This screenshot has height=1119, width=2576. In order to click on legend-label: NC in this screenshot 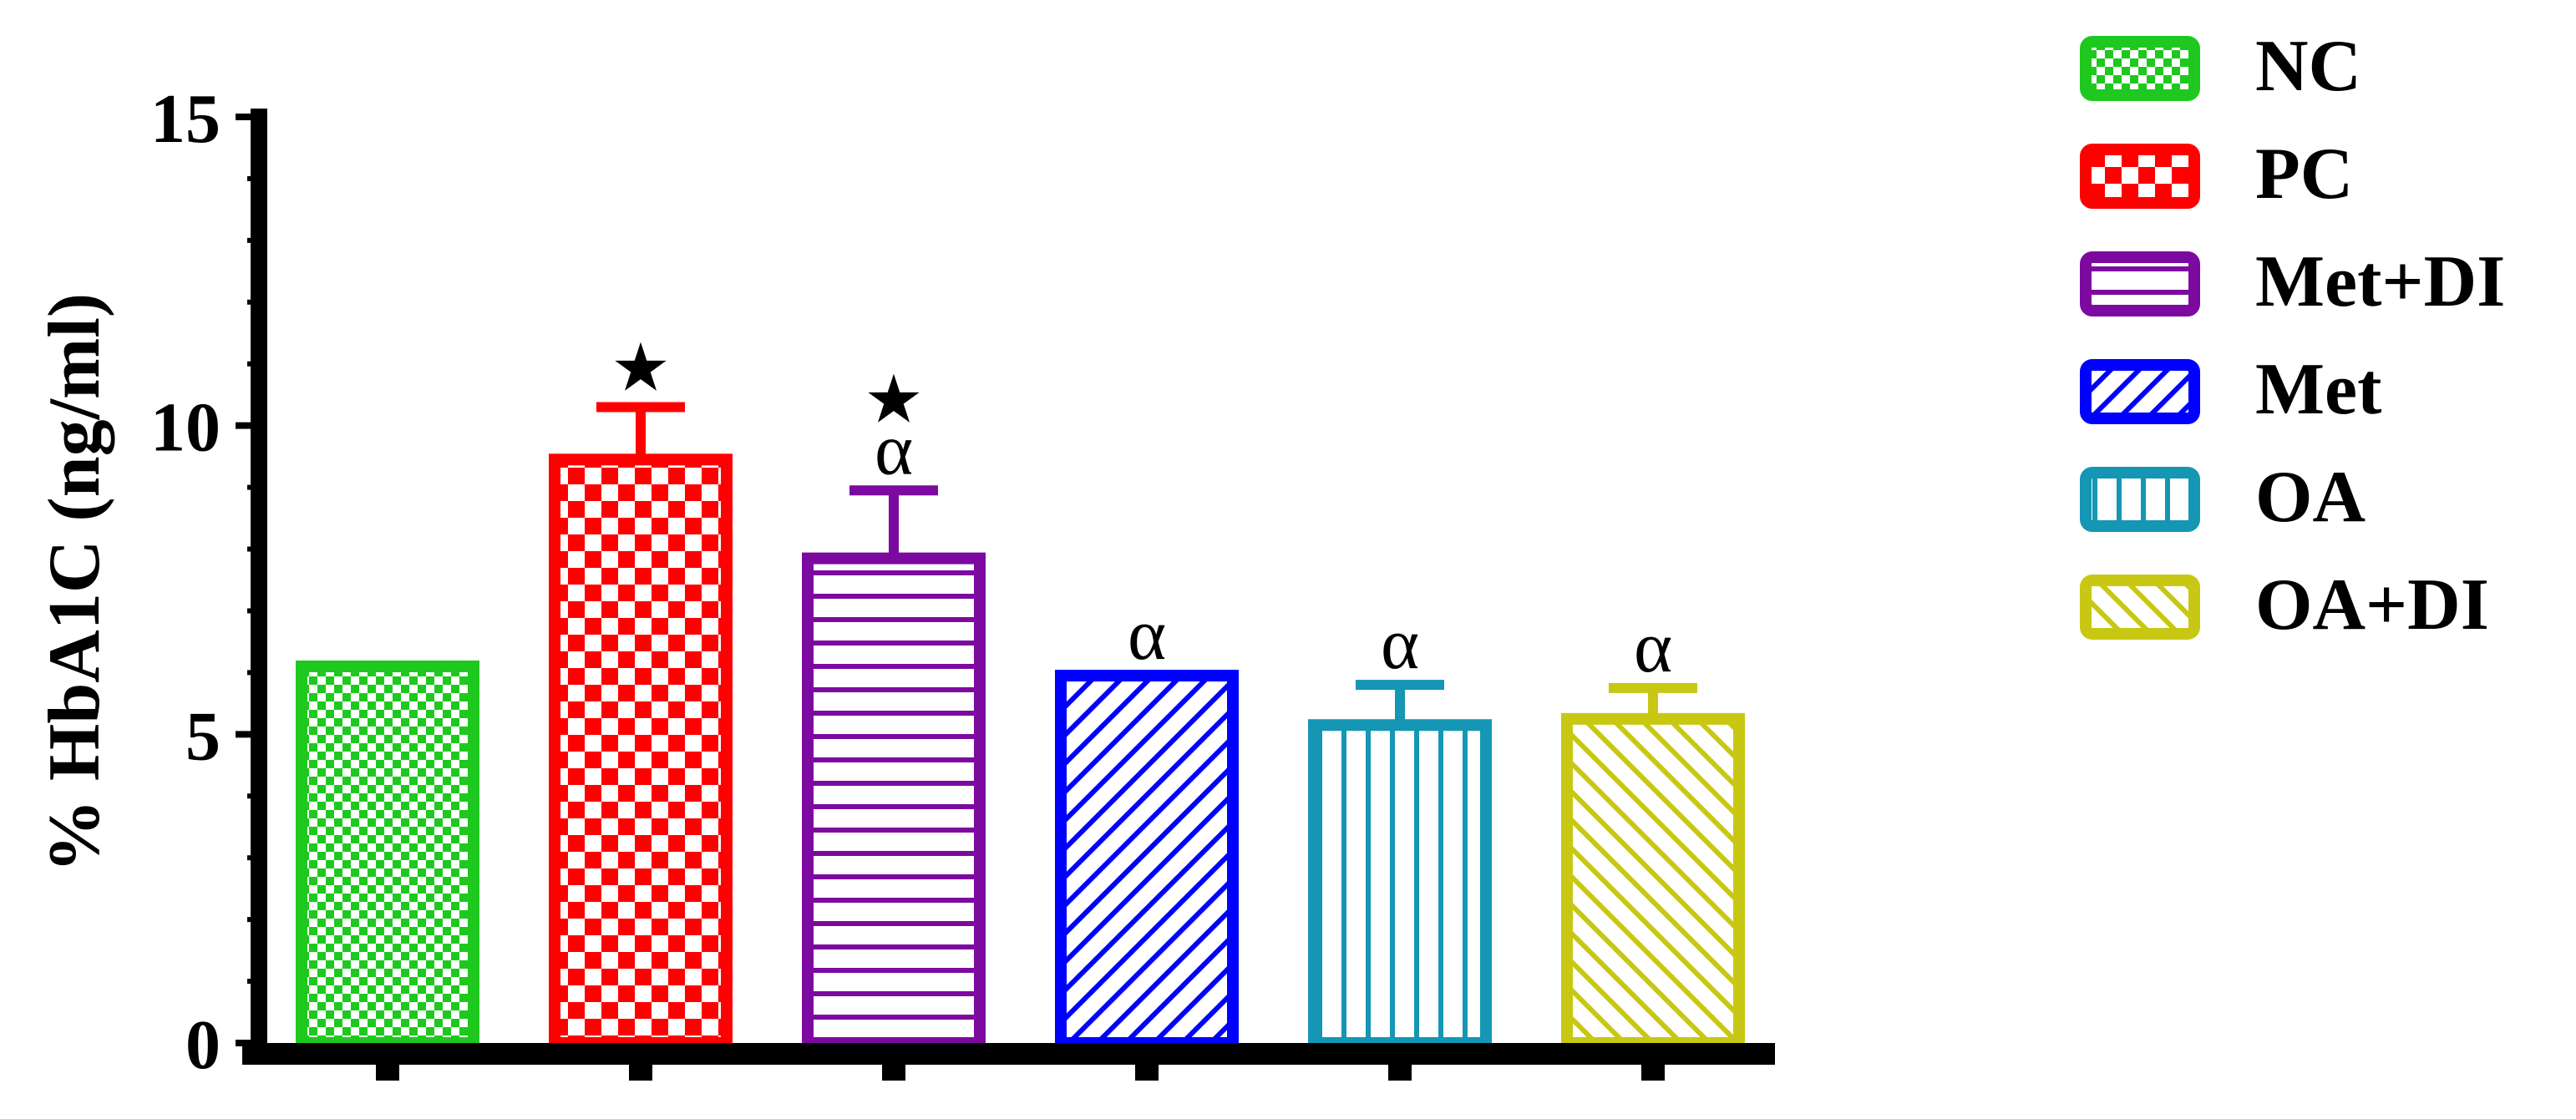, I will do `click(2308, 66)`.